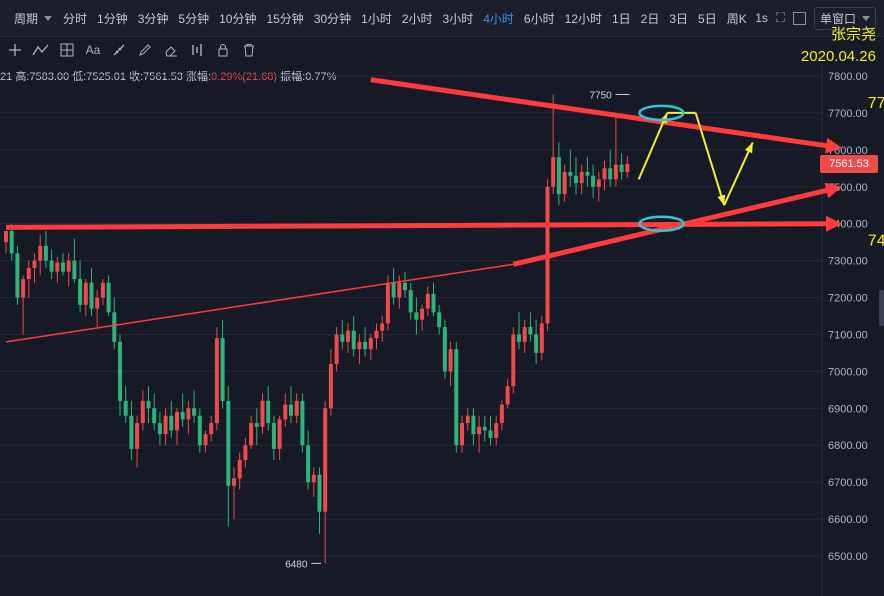  What do you see at coordinates (853, 34) in the screenshot?
I see `watermark-author: 张宗尧` at bounding box center [853, 34].